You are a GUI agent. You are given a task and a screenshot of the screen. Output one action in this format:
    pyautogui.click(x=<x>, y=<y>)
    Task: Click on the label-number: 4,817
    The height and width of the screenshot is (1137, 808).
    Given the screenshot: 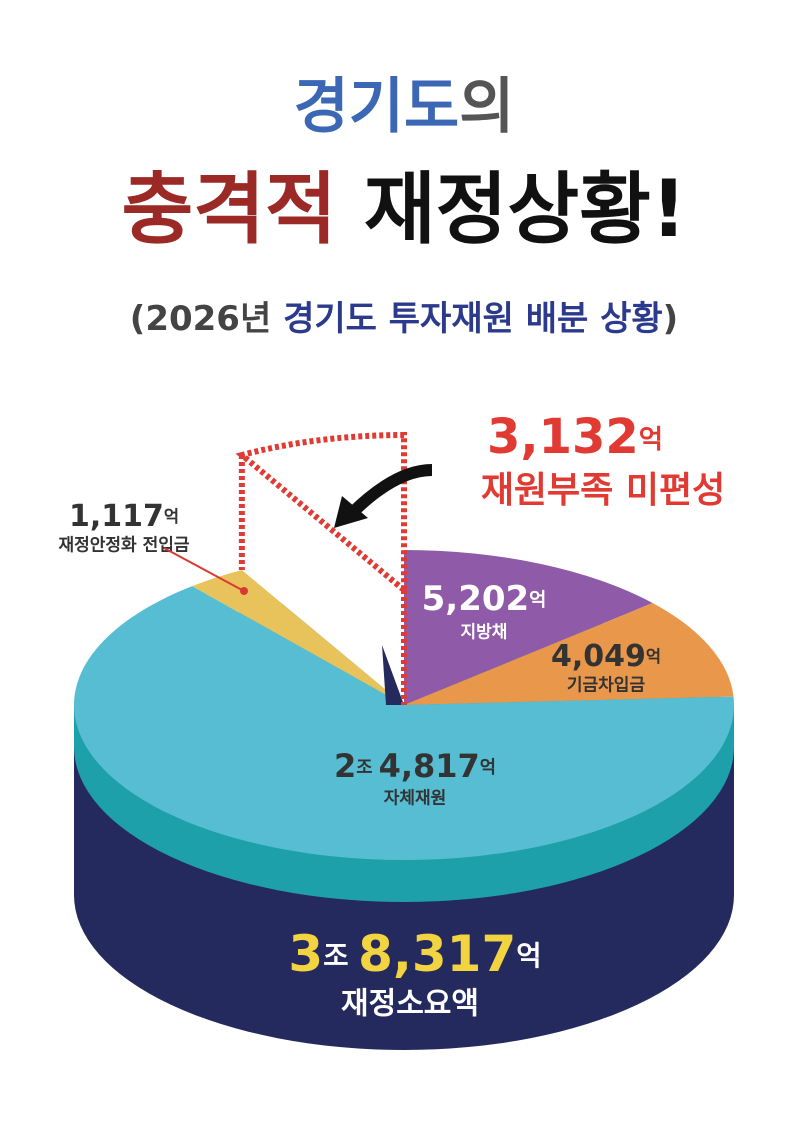 What is the action you would take?
    pyautogui.click(x=429, y=766)
    